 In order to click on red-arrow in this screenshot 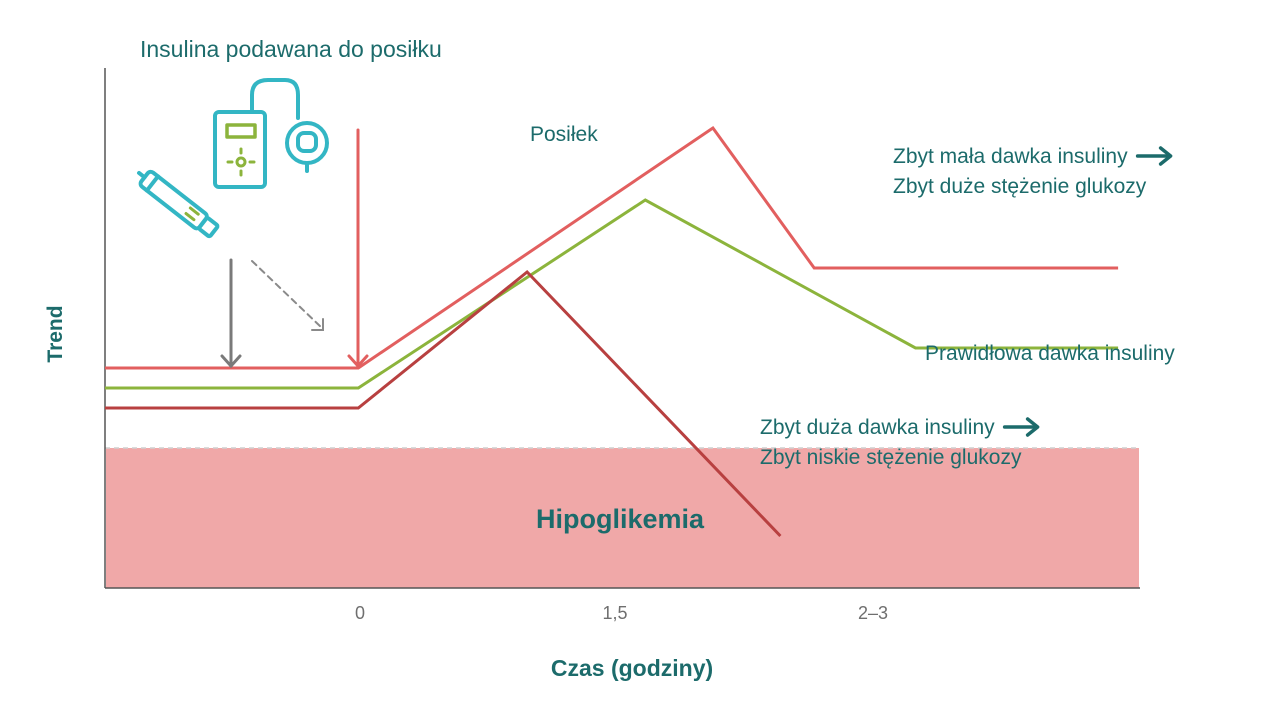, I will do `click(358, 248)`.